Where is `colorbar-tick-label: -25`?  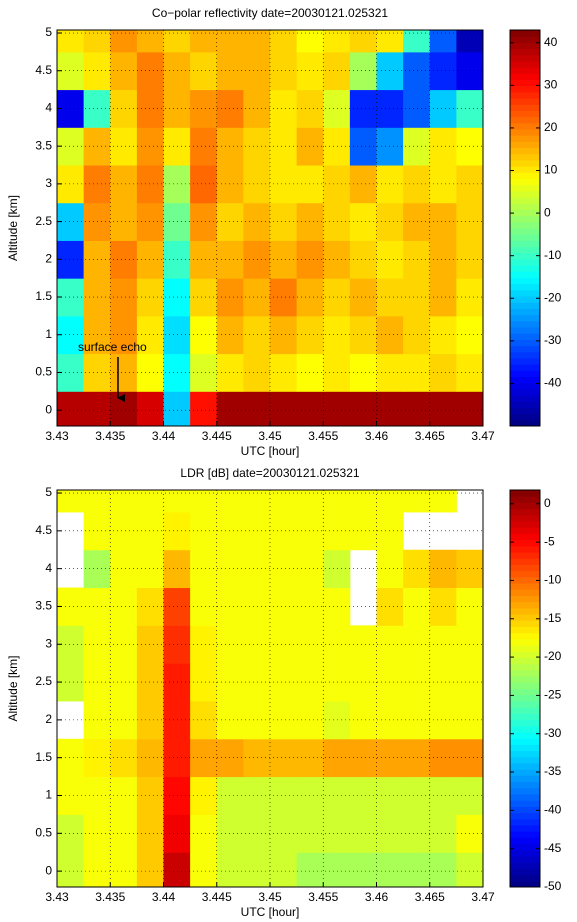
colorbar-tick-label: -25 is located at coordinates (553, 695).